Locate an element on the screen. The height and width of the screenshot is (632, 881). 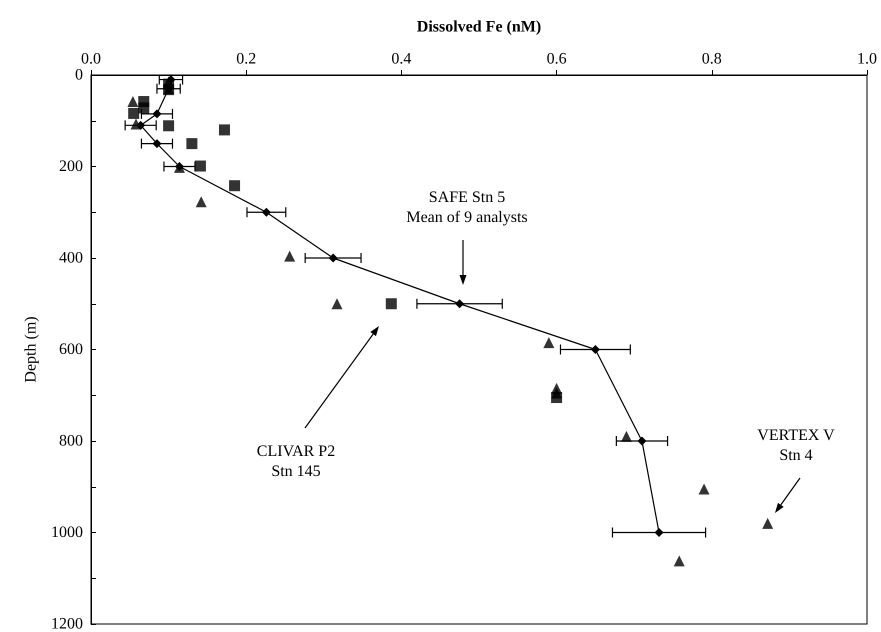
x-axis-title: Dissolved Fe (nM) is located at coordinates (479, 27).